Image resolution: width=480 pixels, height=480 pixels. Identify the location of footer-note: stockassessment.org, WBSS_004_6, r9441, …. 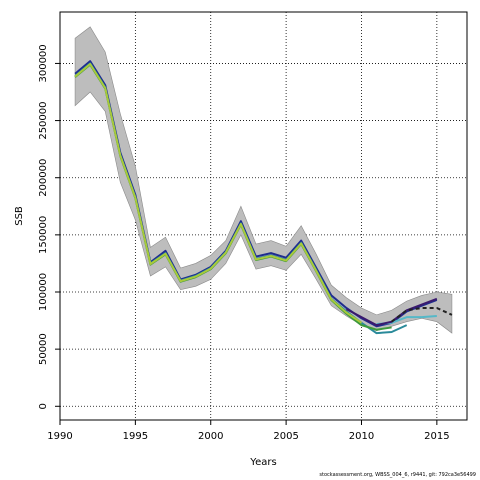
(397, 475).